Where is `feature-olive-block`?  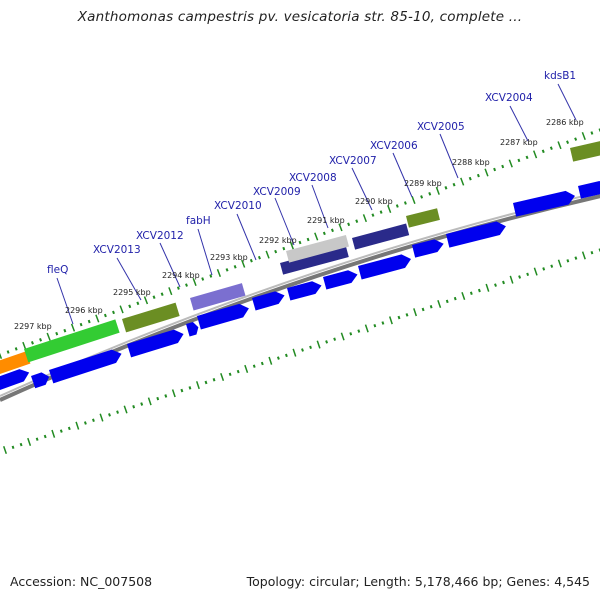 feature-olive-block is located at coordinates (150, 317).